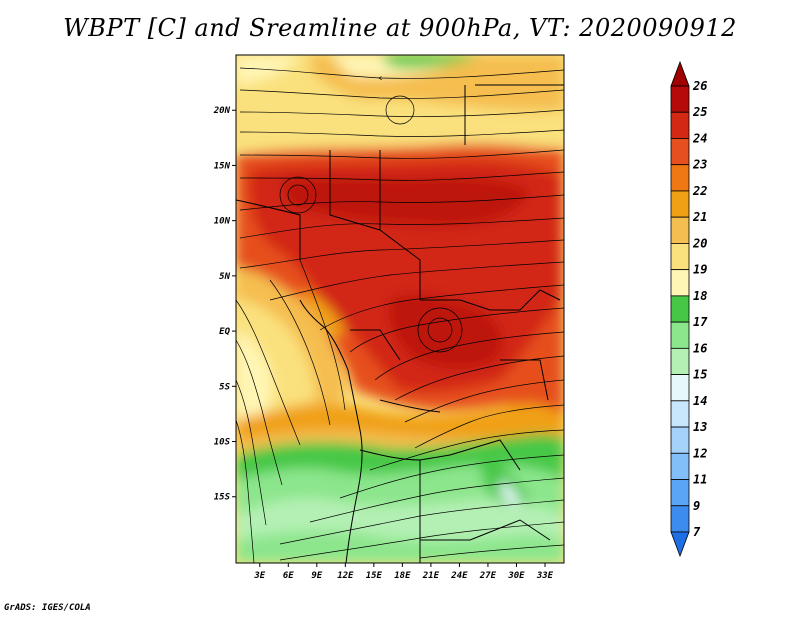 This screenshot has width=800, height=618. Describe the element at coordinates (699, 86) in the screenshot. I see `colorbar-label: 26` at that location.